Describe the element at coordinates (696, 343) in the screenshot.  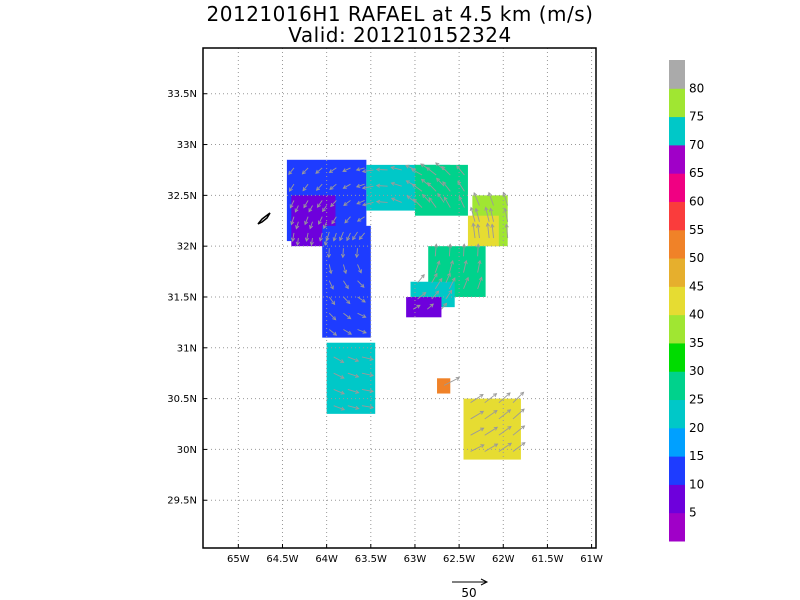
I see `colorbar-label: 35` at that location.